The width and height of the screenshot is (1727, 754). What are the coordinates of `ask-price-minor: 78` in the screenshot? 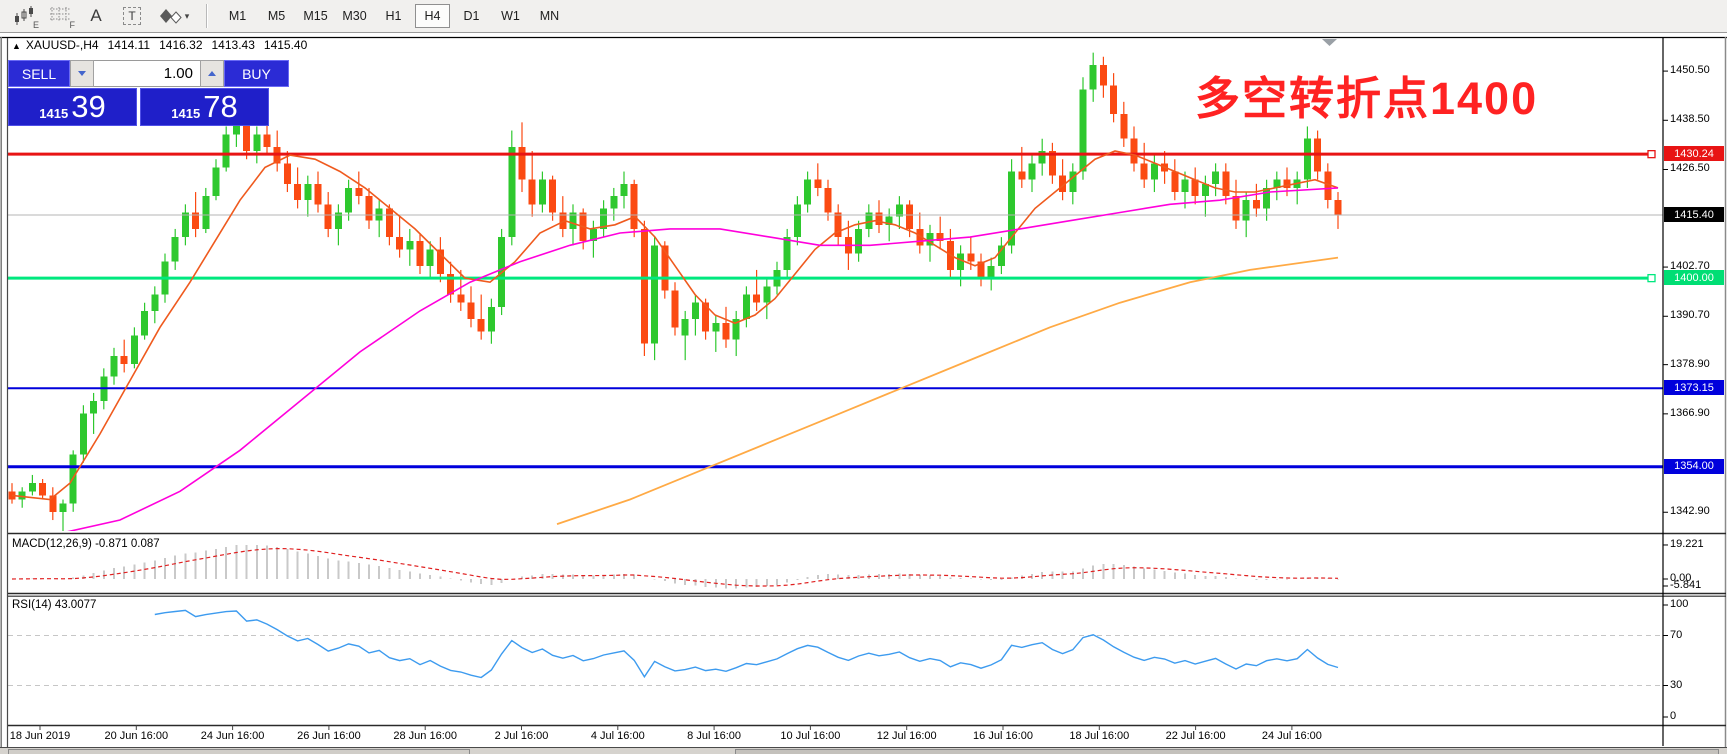 It's located at (220, 106).